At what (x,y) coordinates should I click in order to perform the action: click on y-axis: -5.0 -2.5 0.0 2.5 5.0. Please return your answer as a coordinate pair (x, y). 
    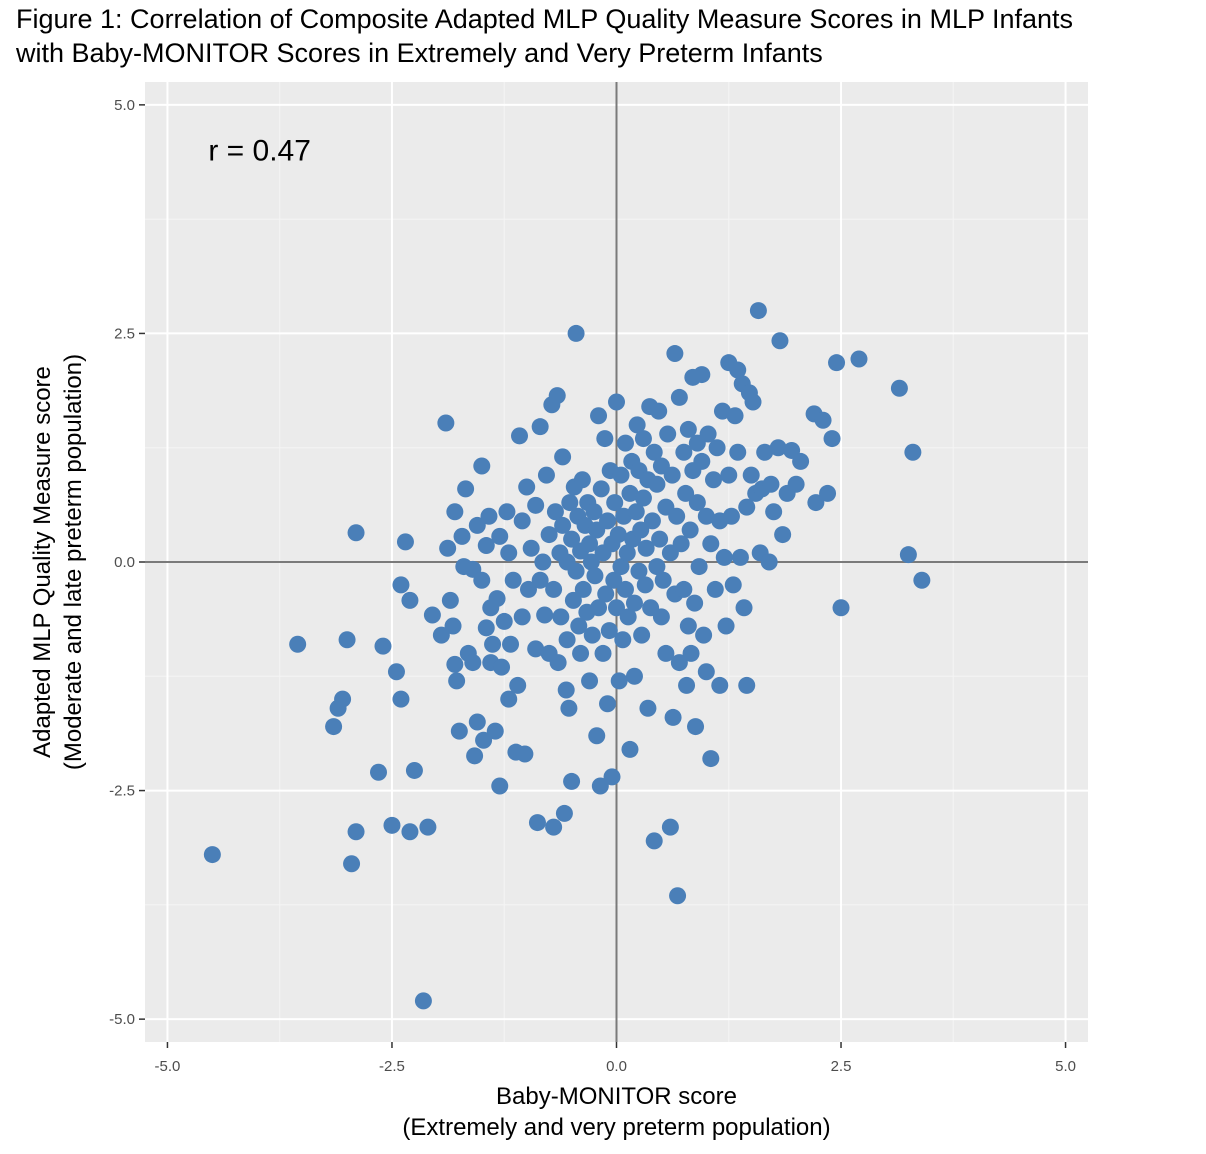
    Looking at the image, I should click on (127, 562).